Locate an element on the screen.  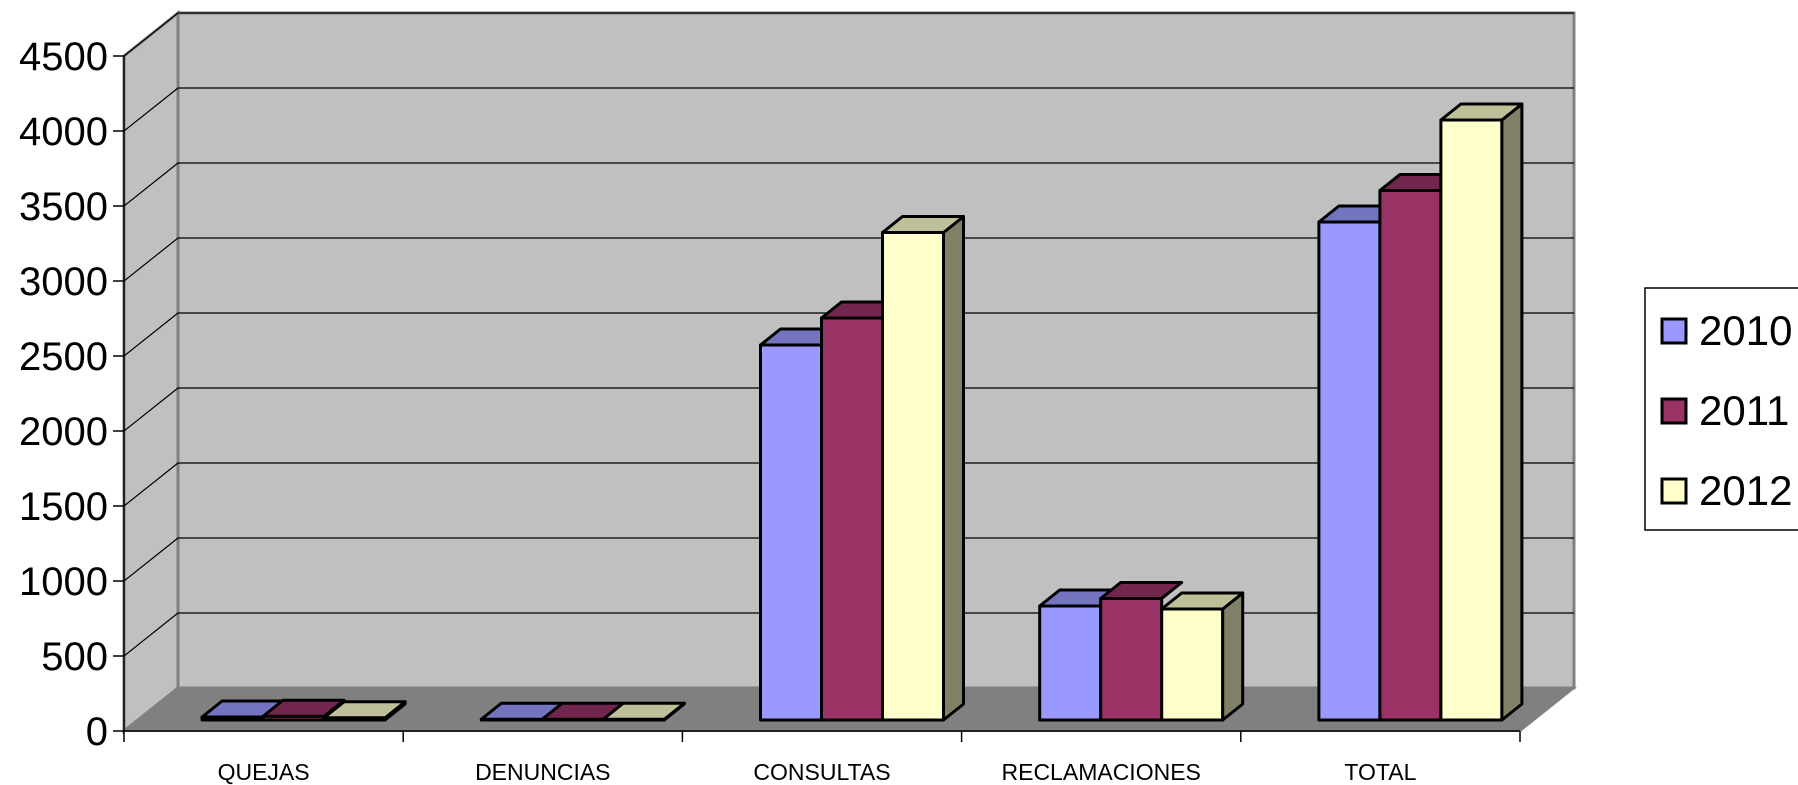
legend-label: 2012 is located at coordinates (1745, 490).